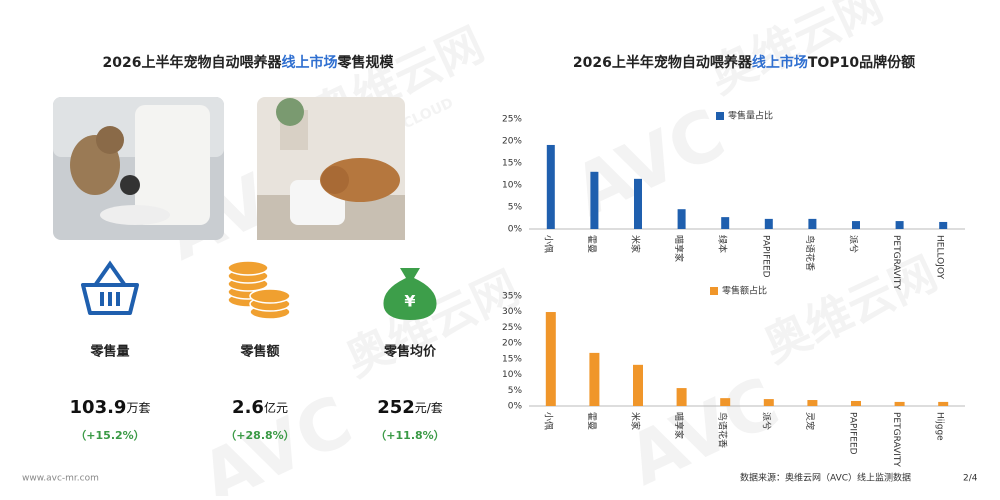 This screenshot has height=500, width=1000. I want to click on x-tick-label: 绿本, so click(723, 244).